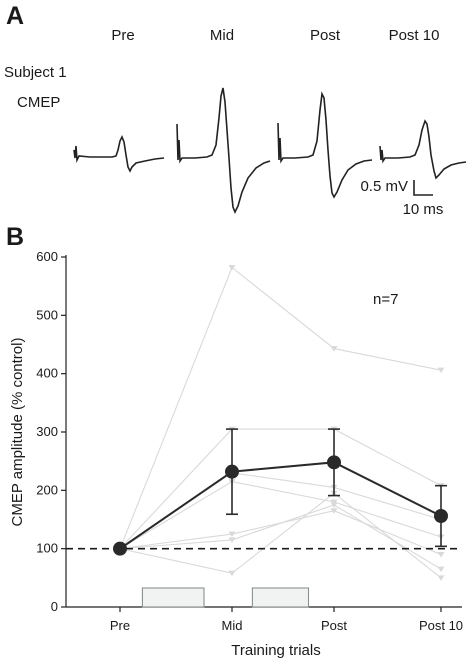  What do you see at coordinates (275, 650) in the screenshot?
I see `x-axis-label: Training trials` at bounding box center [275, 650].